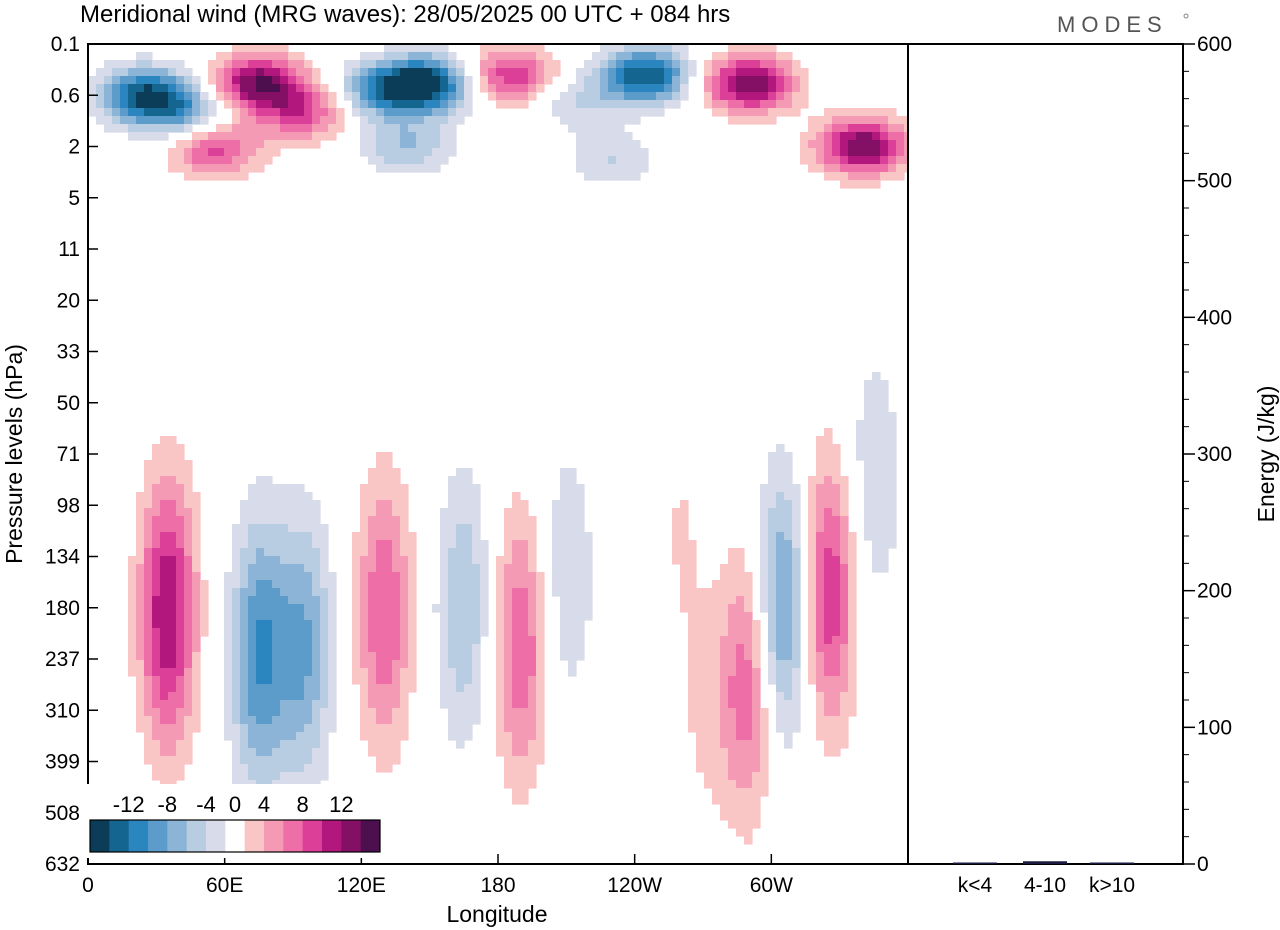 Image resolution: width=1280 pixels, height=930 pixels. Describe the element at coordinates (361, 885) in the screenshot. I see `x-tick-label: 120E` at that location.